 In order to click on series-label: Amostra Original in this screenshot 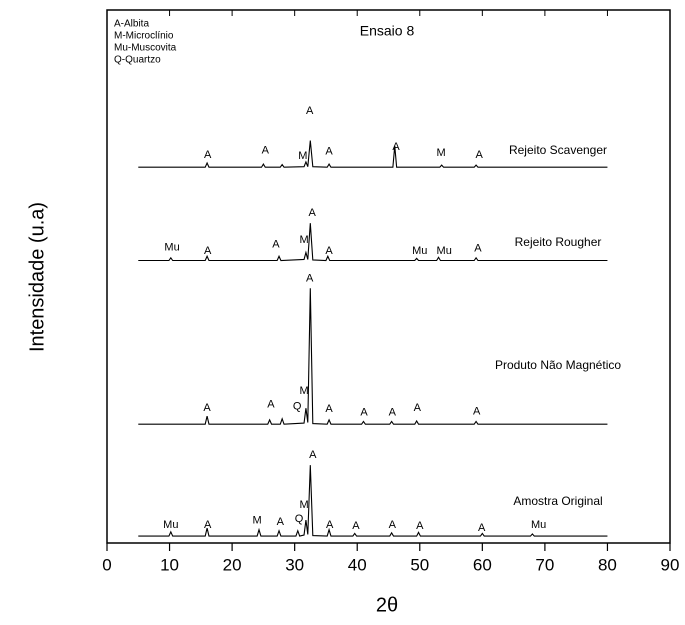, I will do `click(557, 501)`.